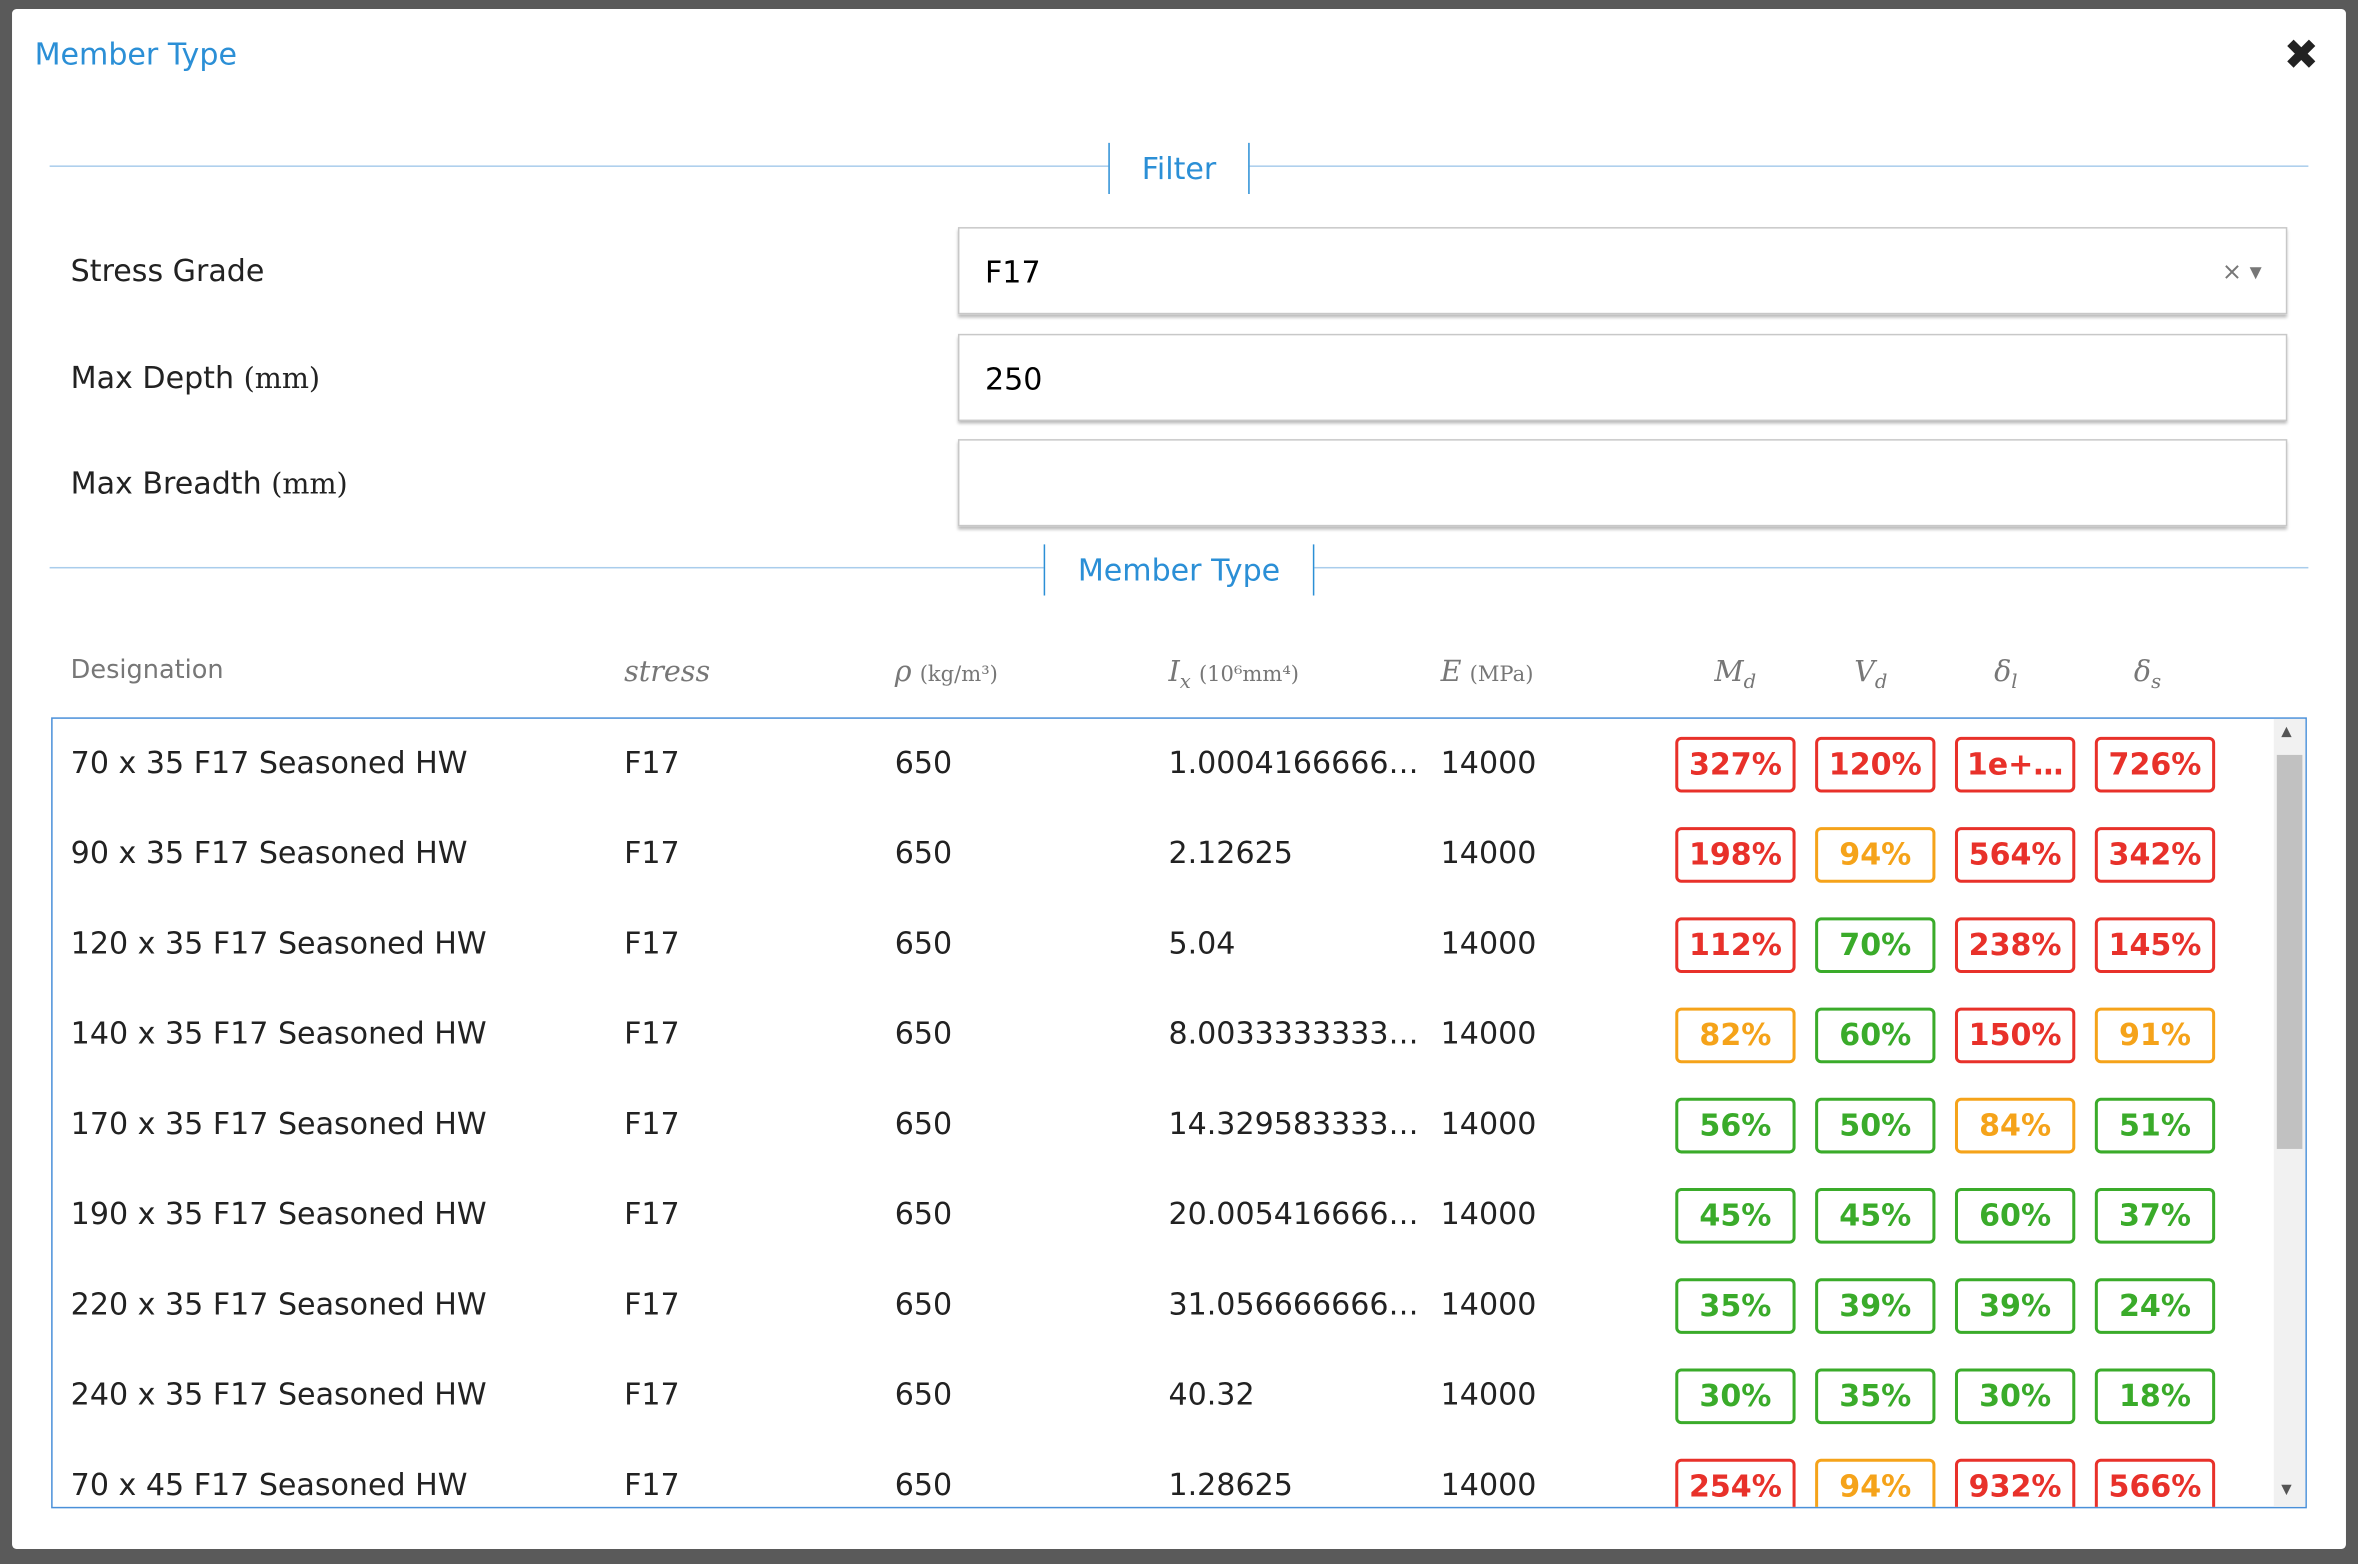 This screenshot has height=1564, width=2358. I want to click on column-header: Vd, so click(1870, 675).